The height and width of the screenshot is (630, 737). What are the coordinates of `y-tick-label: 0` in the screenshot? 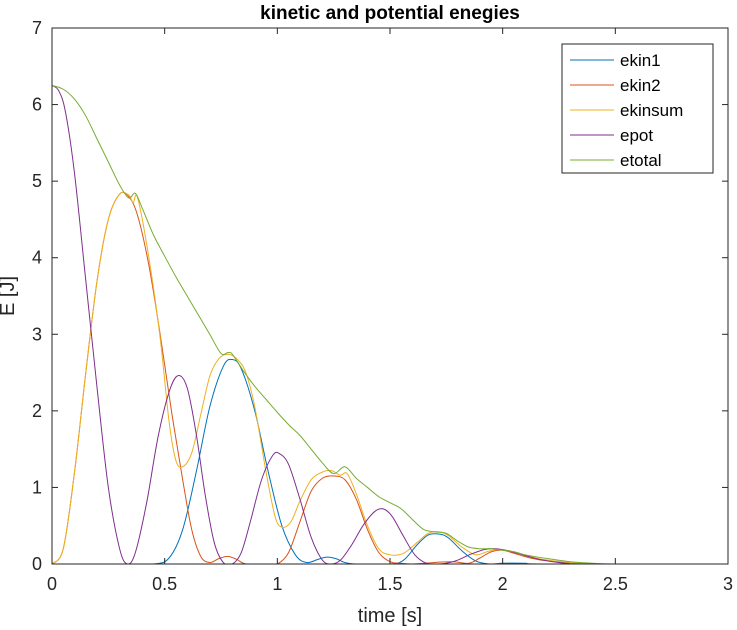 It's located at (37, 564).